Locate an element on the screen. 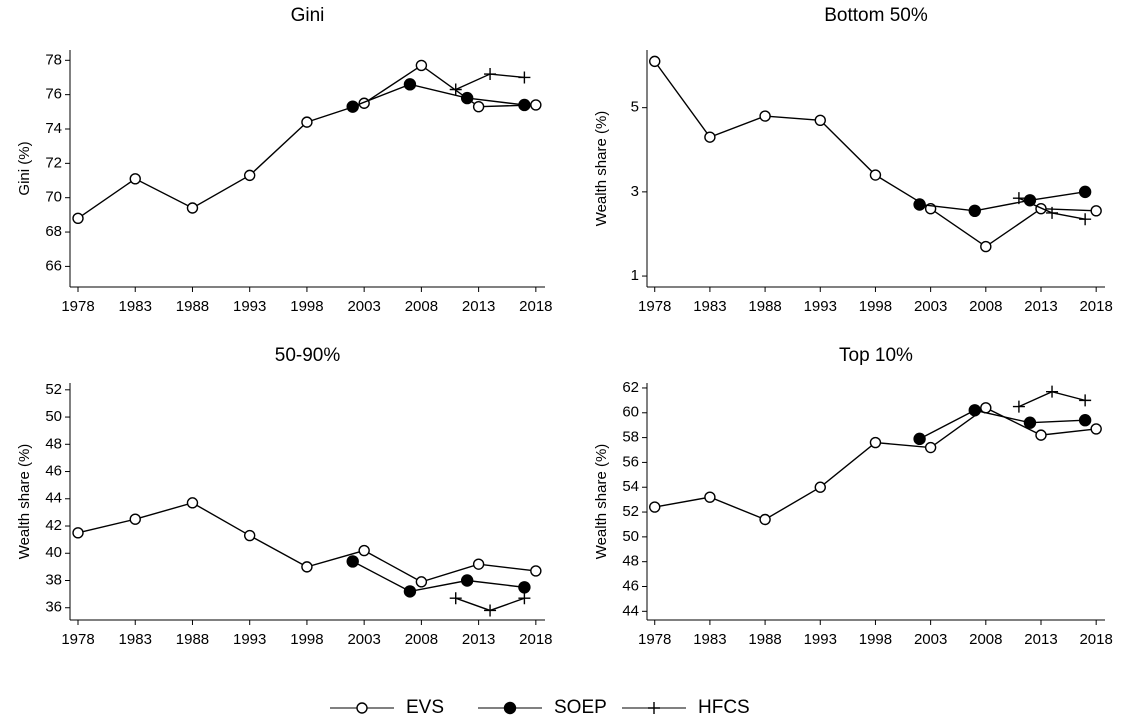 The width and height of the screenshot is (1122, 722). y-tick-label: 70 is located at coordinates (53, 197).